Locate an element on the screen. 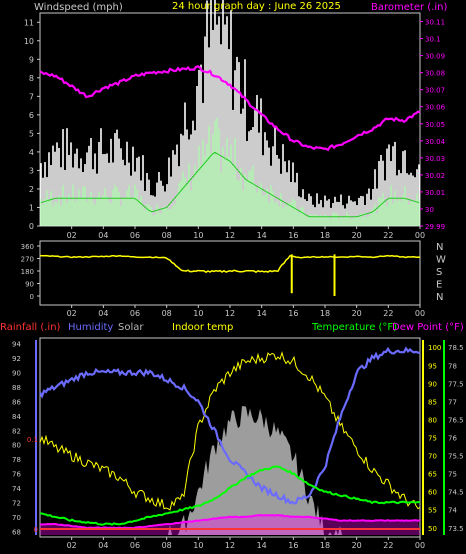 This screenshot has height=554, width=466. wind-tick-label: 4 is located at coordinates (31, 152).